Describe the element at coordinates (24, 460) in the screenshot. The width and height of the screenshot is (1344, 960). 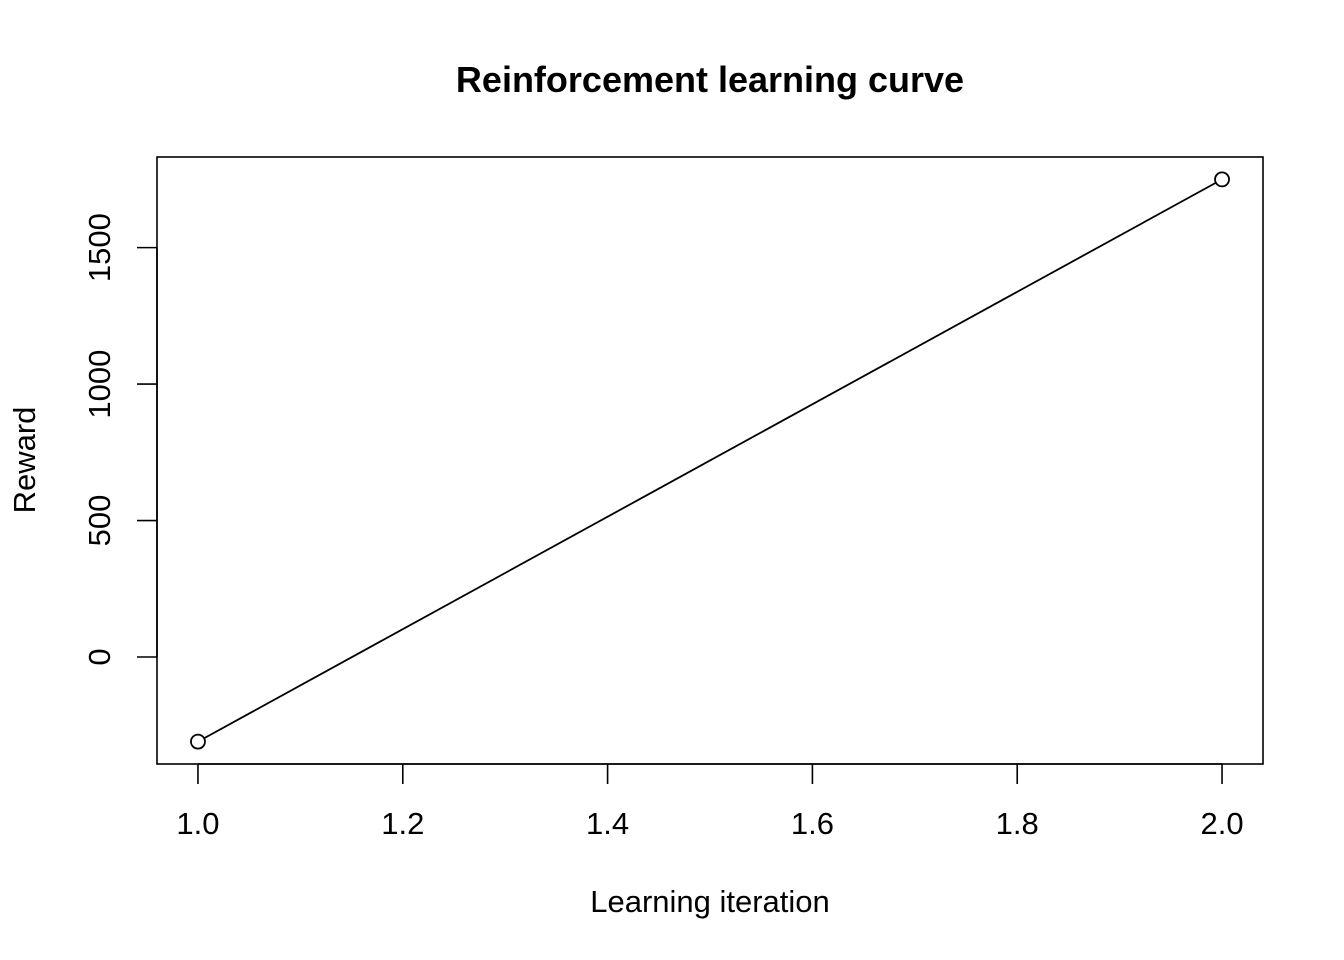
I see `y-axis-title: Reward` at that location.